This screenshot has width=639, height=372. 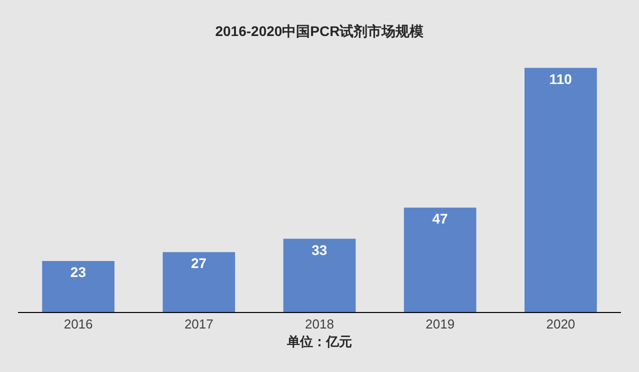 I want to click on chart-title: 2016-2020中国PCR试剂市场规模, so click(x=320, y=30).